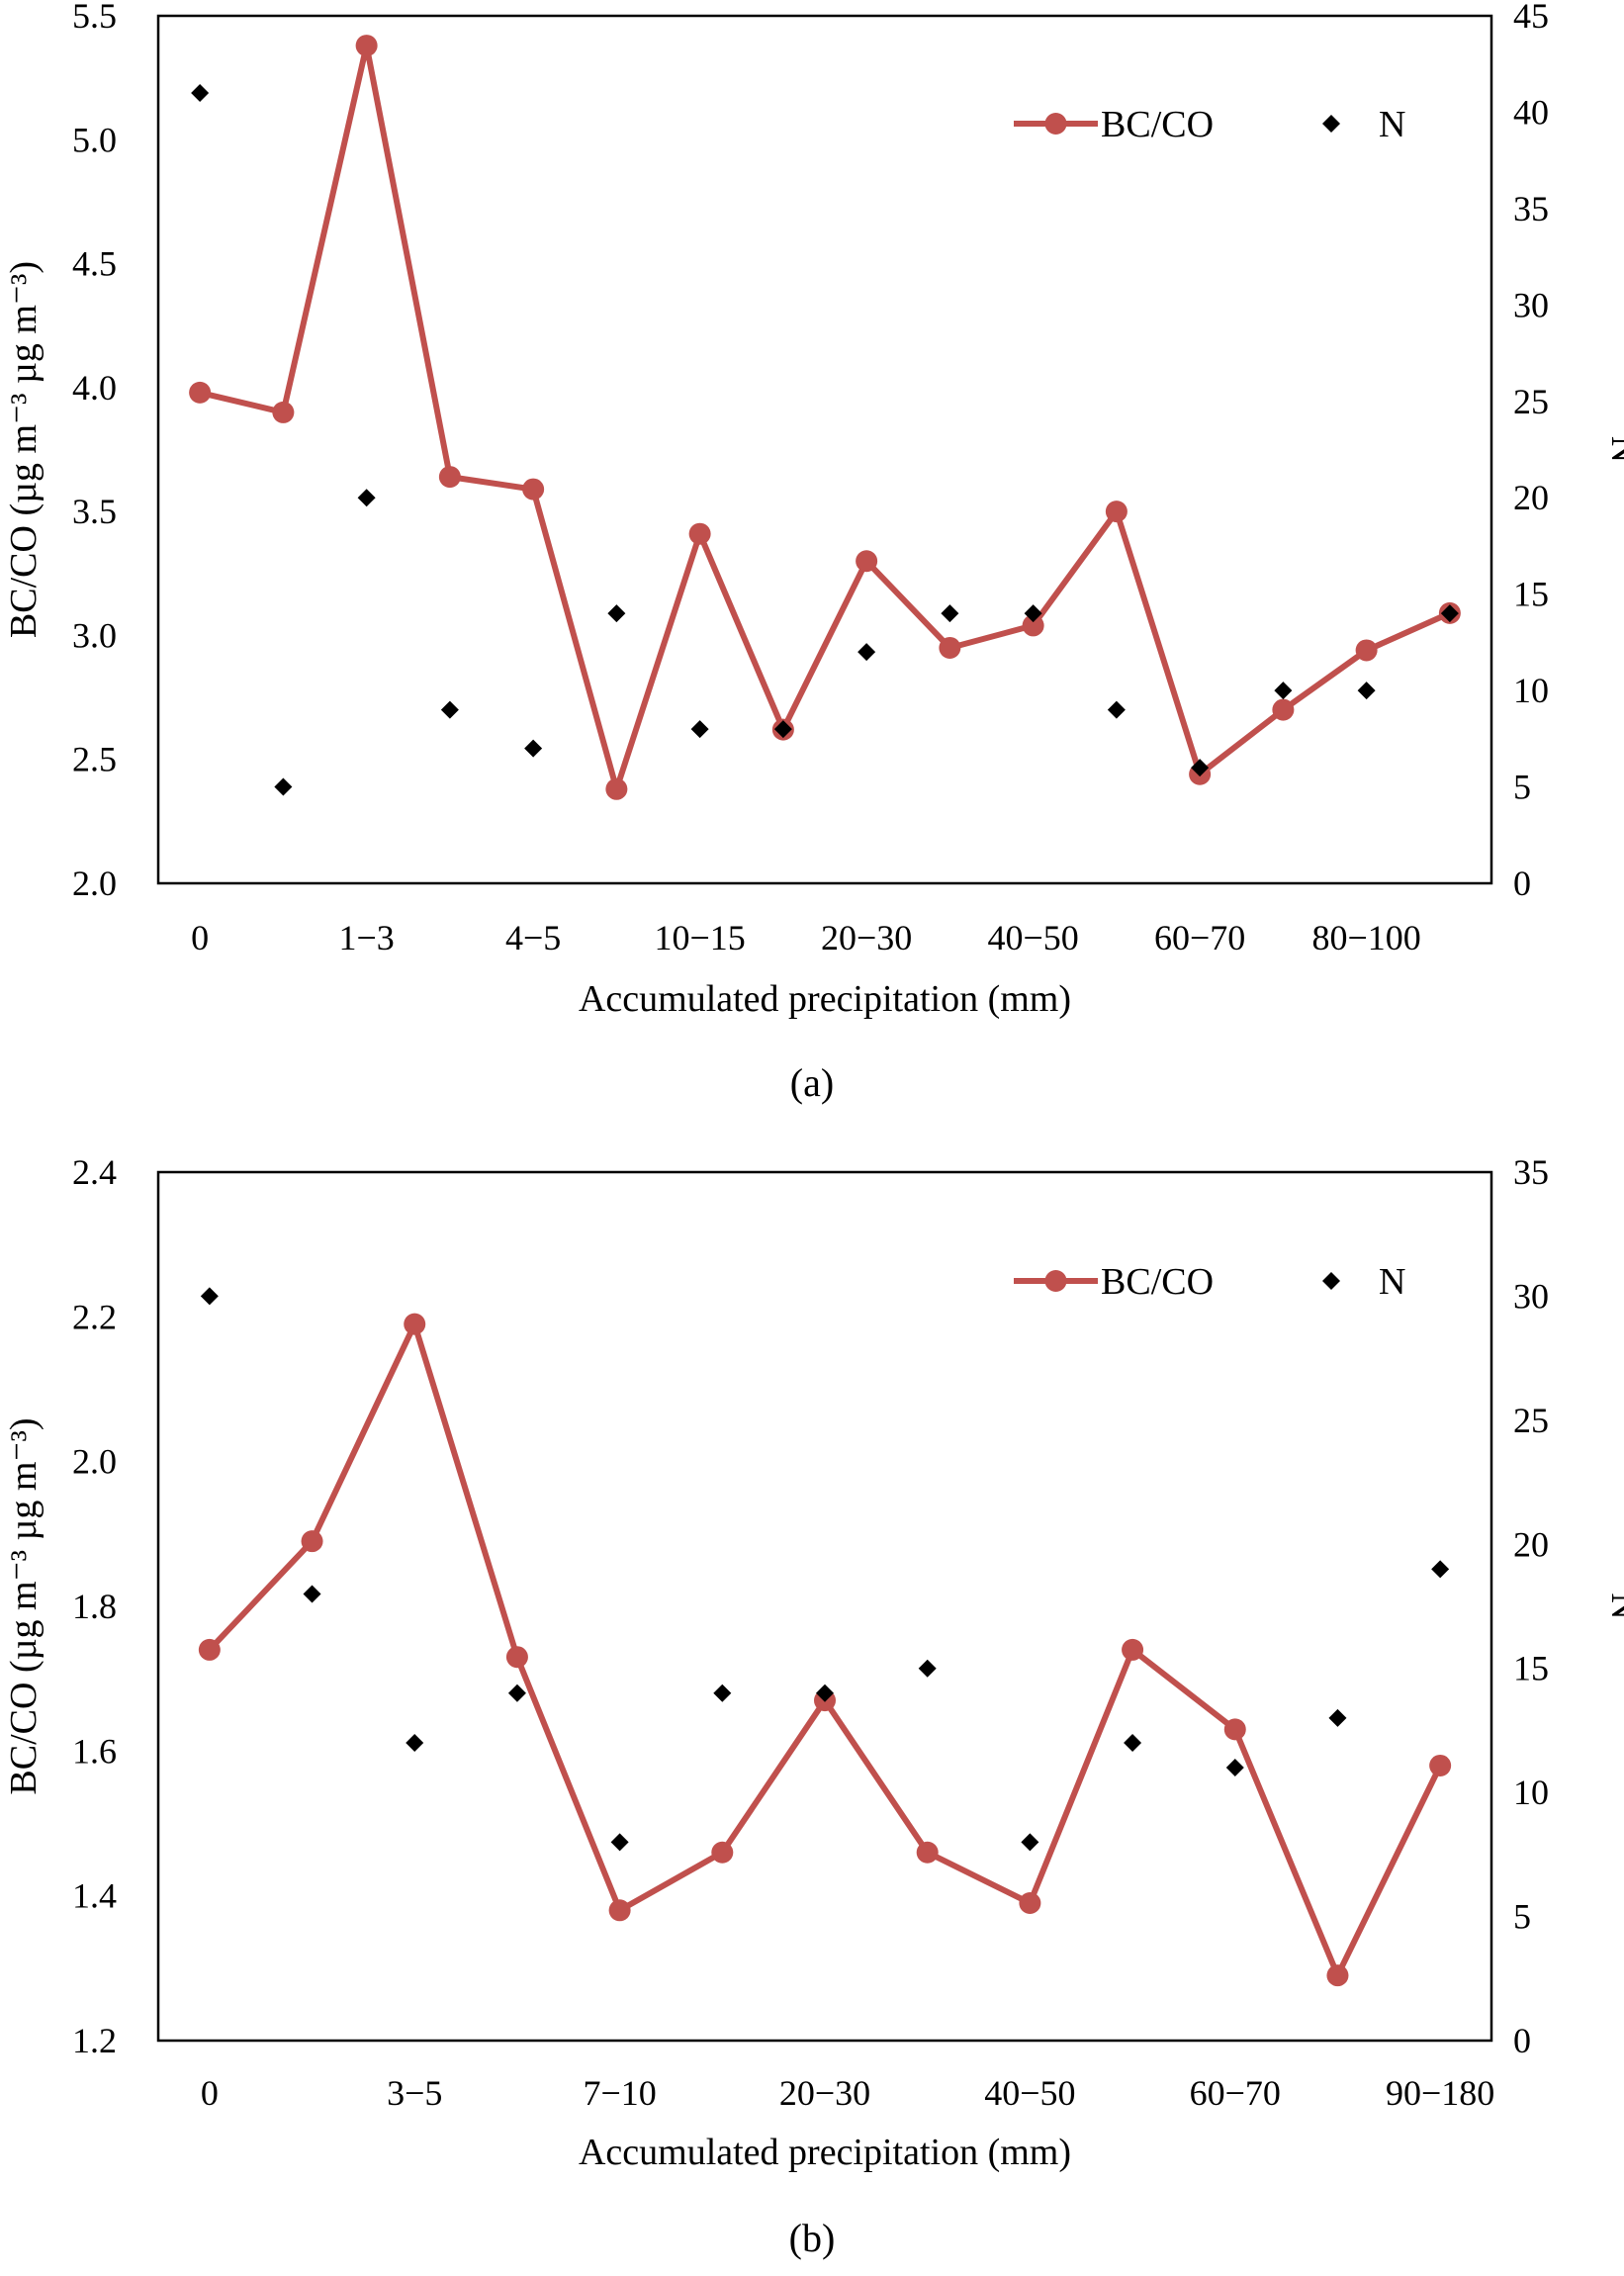  Describe the element at coordinates (24, 449) in the screenshot. I see `y-left-axis-title: BC/CO (µg m⁻³ µg m⁻³)` at that location.